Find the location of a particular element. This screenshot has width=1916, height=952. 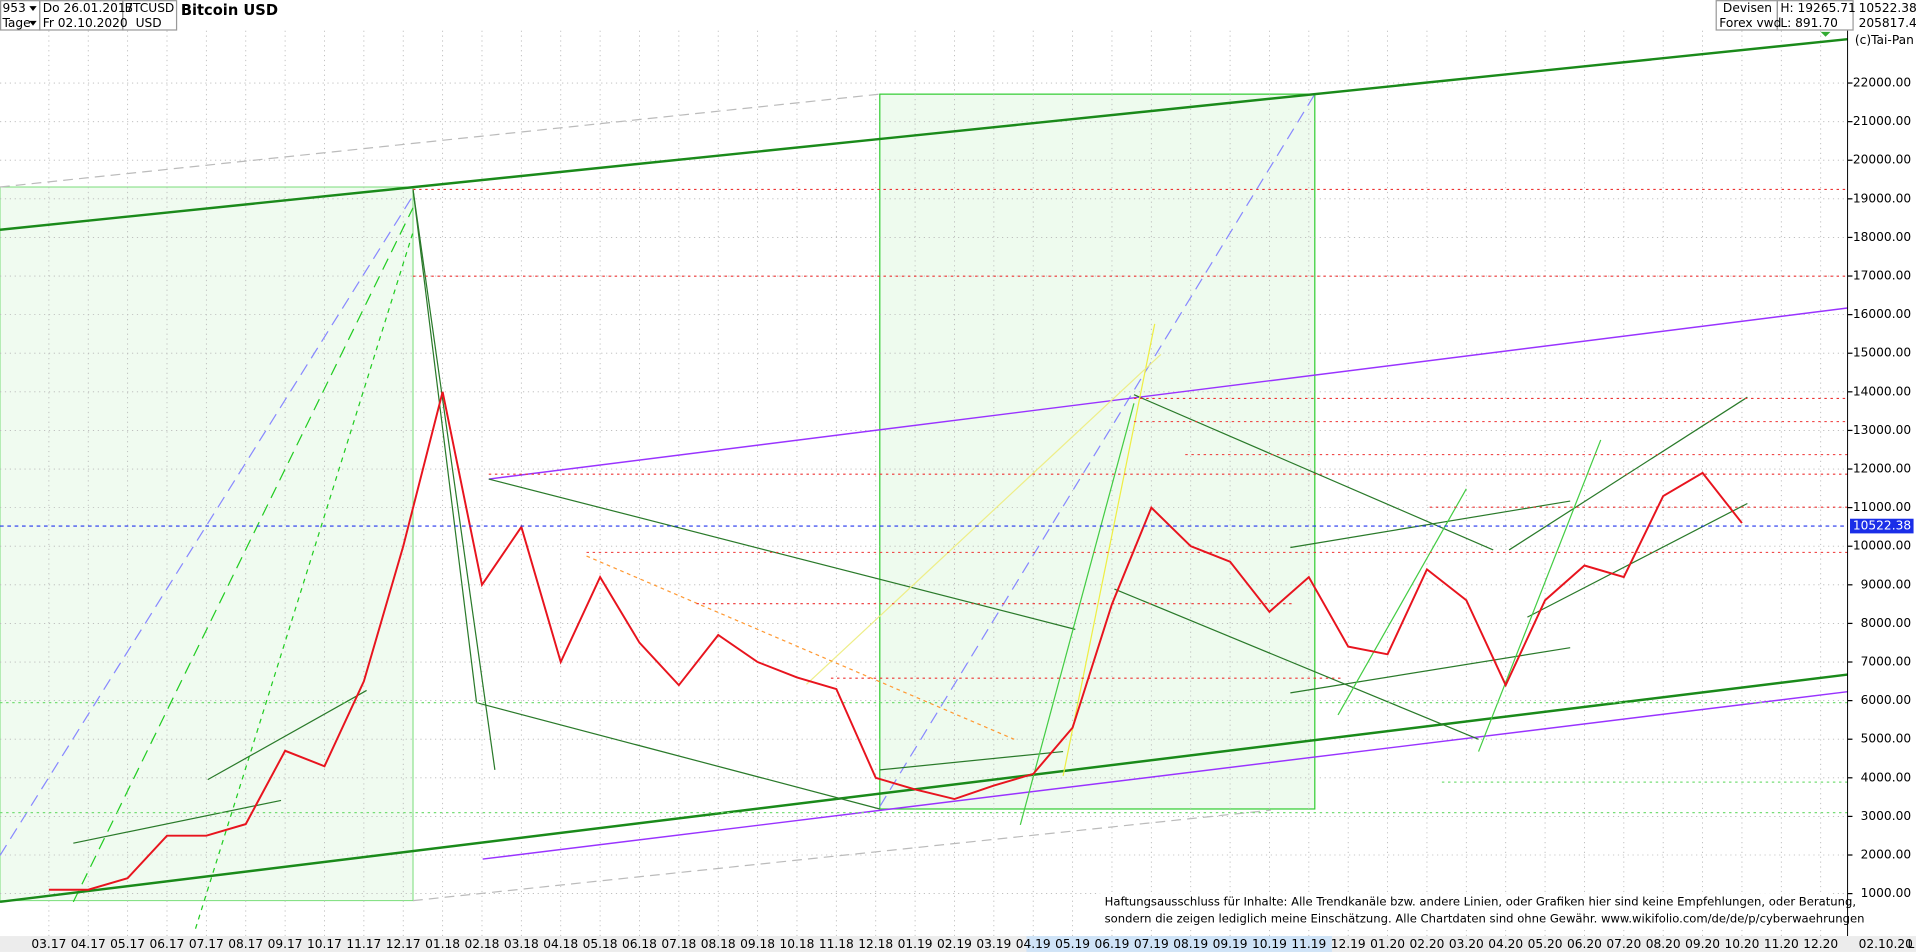

x-tick-label: 01.18 is located at coordinates (442, 944).